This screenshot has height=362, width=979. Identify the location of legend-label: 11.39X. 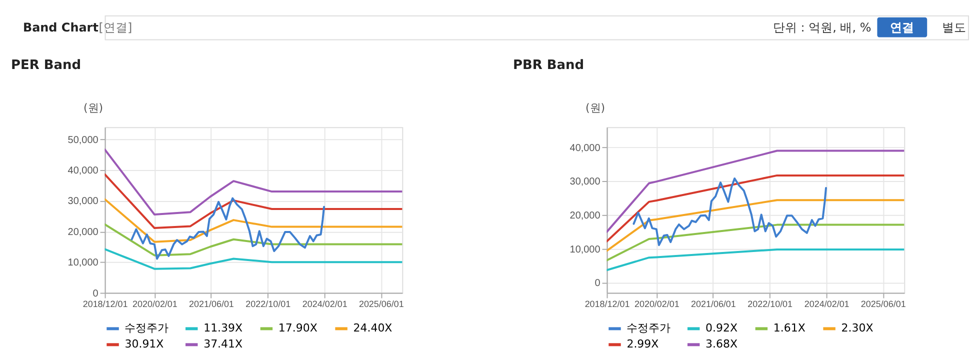
(223, 328).